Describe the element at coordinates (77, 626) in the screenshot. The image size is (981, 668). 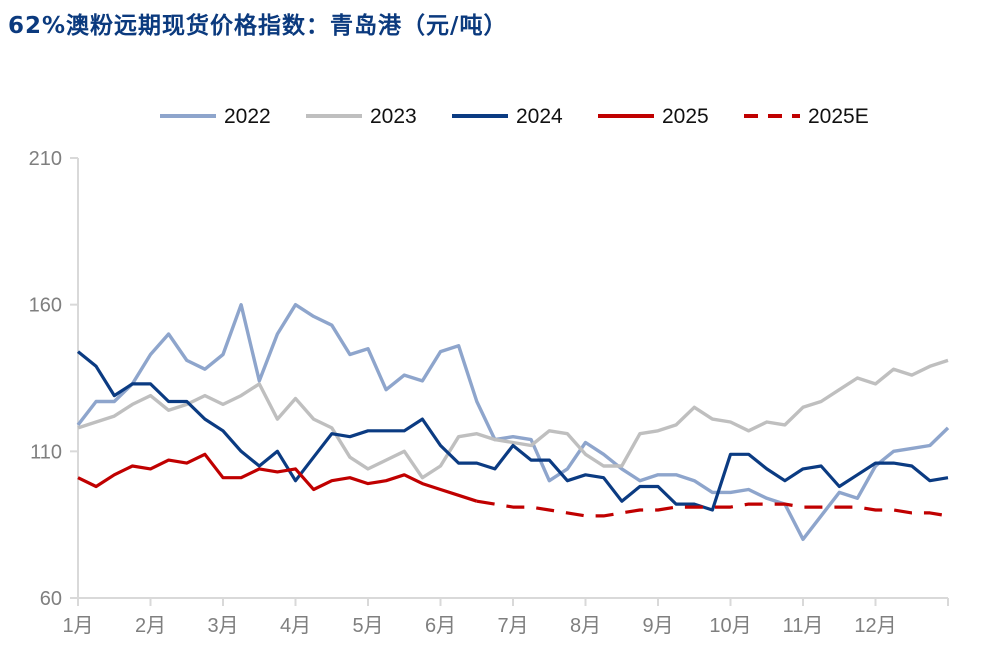
I see `x-tick-label: 1月` at that location.